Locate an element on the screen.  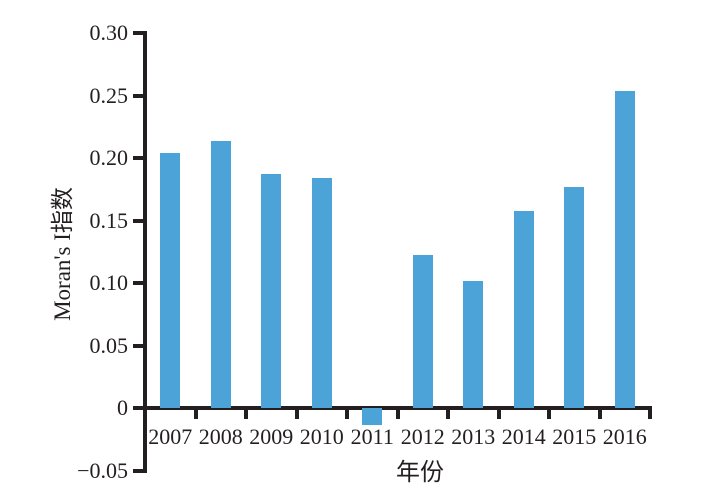
x-tick-label: 2016 is located at coordinates (624, 437).